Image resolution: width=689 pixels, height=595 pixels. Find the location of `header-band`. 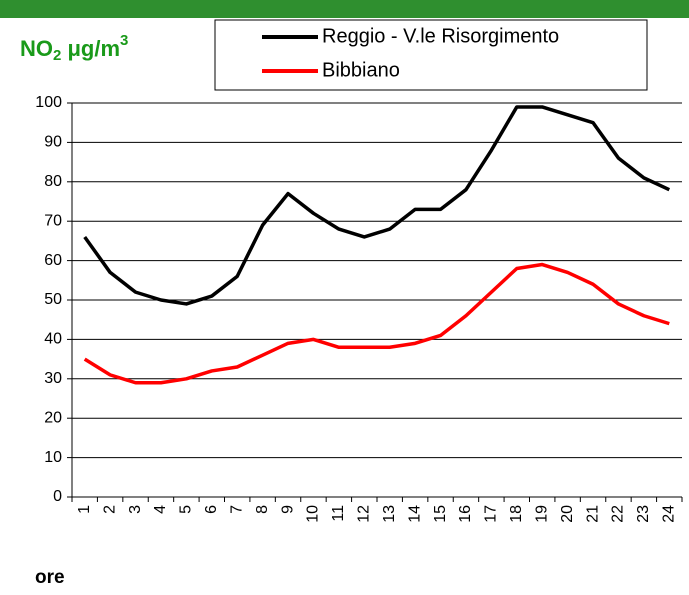

header-band is located at coordinates (344, 9).